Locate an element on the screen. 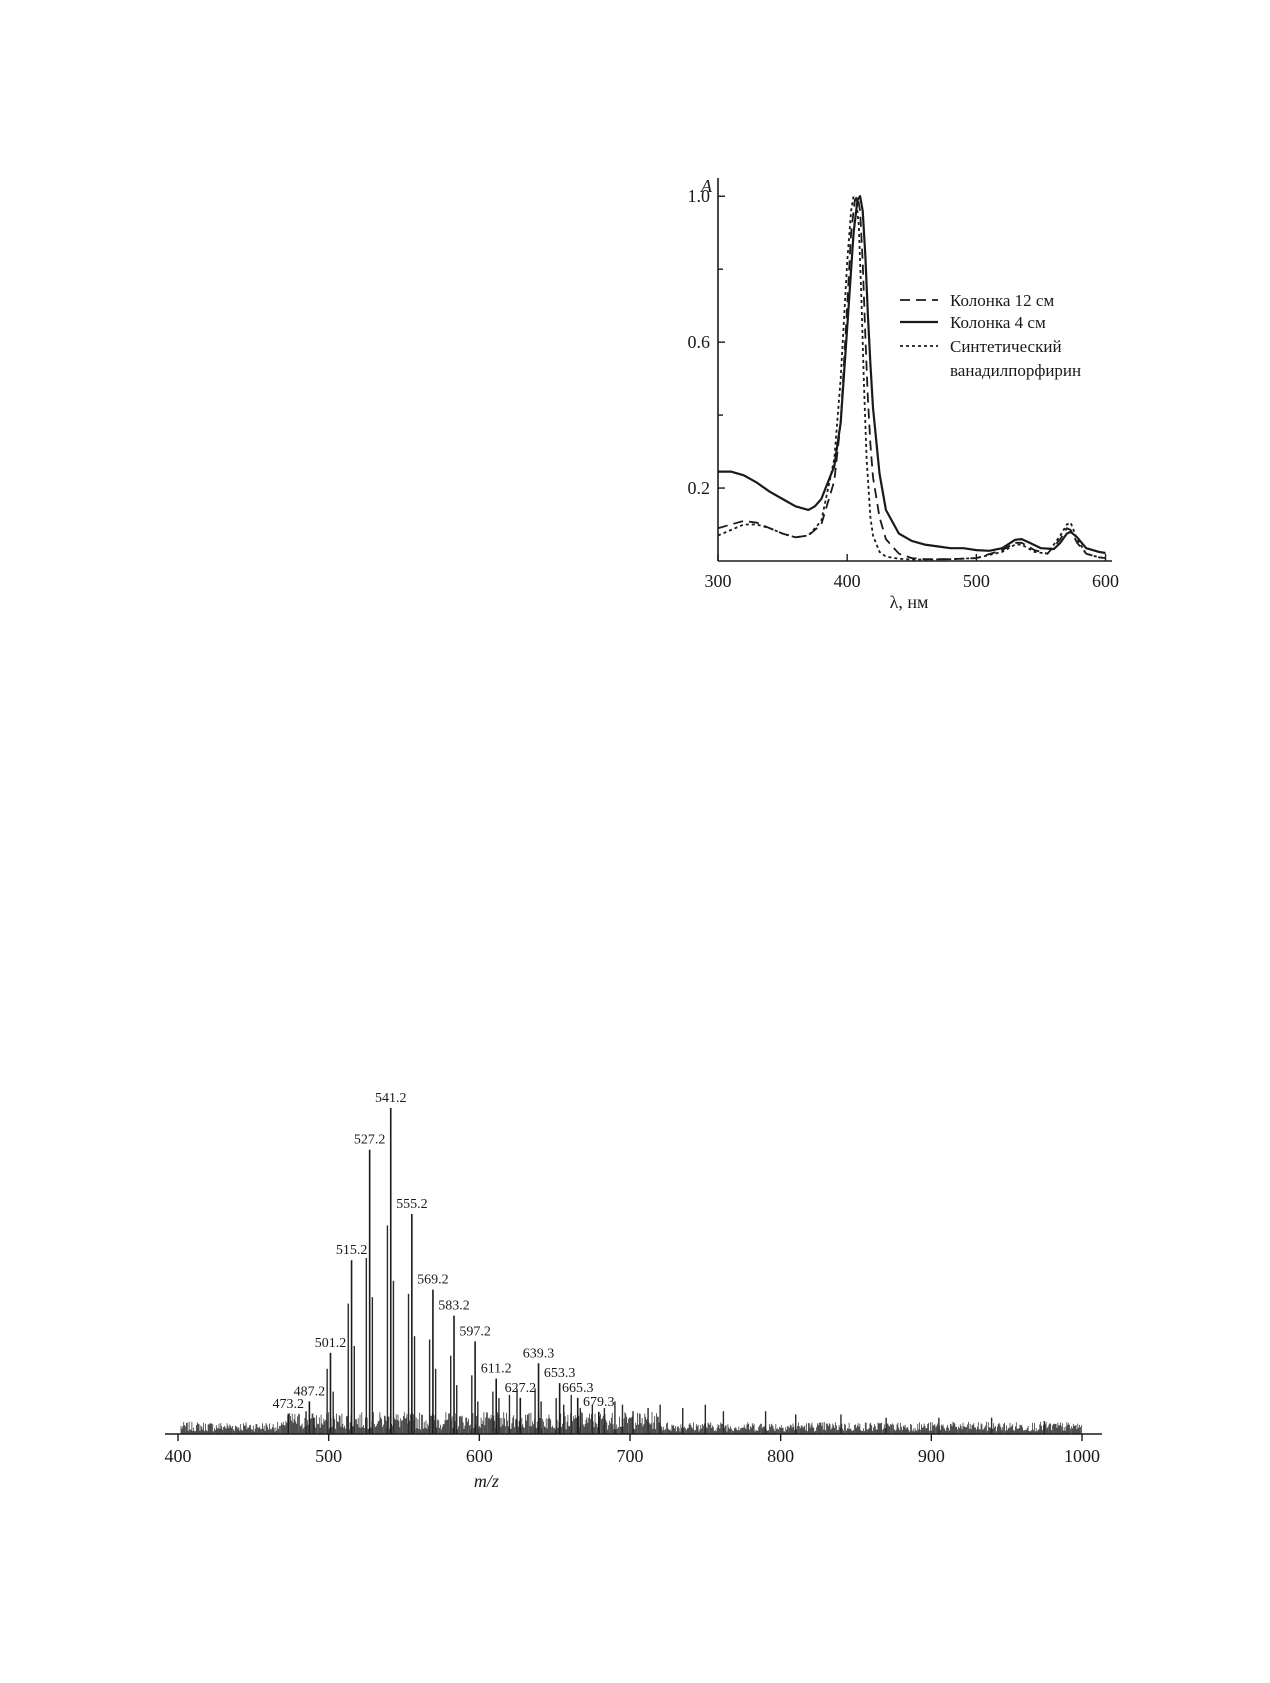 Image resolution: width=1270 pixels, height=1683 pixels. uv-series-group is located at coordinates (911, 378).